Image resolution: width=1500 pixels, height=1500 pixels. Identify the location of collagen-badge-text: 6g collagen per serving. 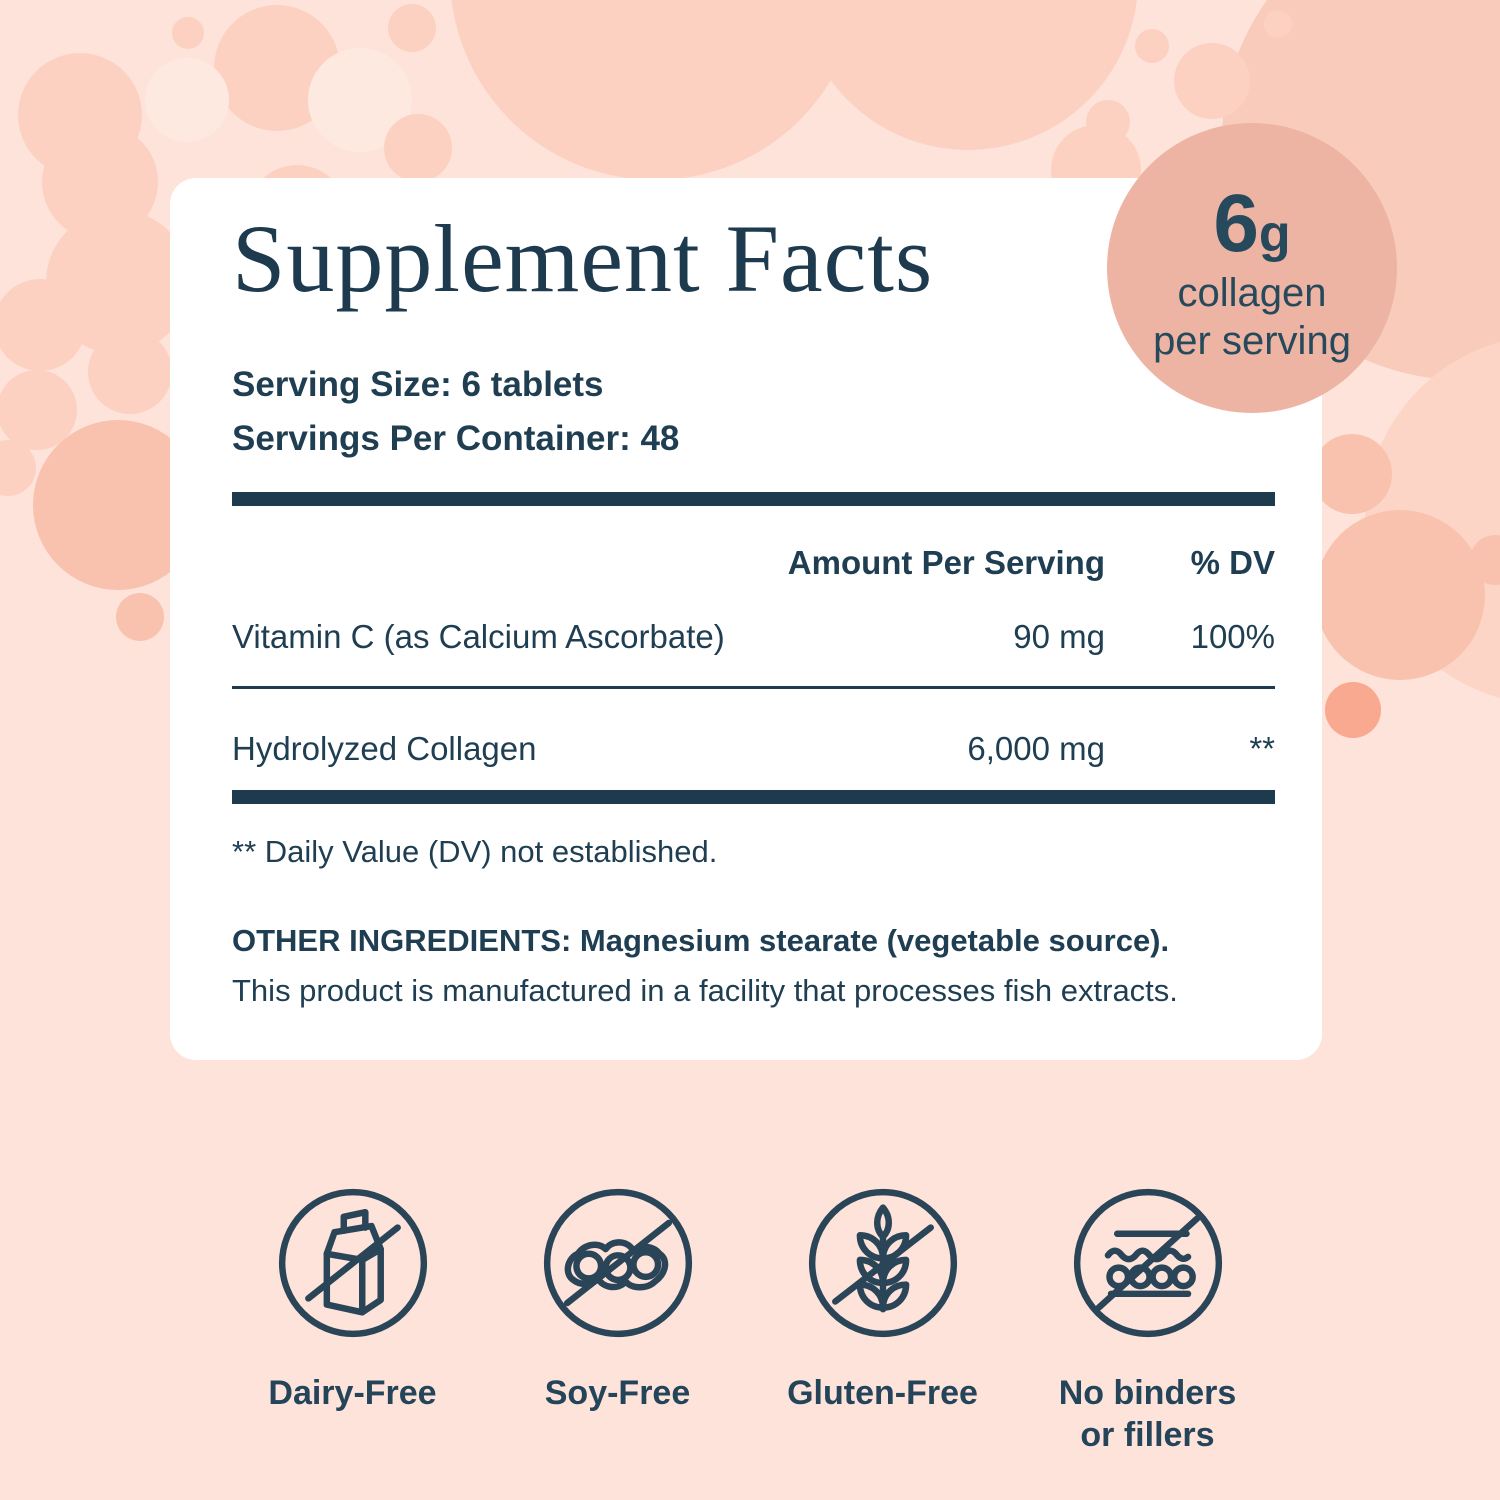
(1252, 271).